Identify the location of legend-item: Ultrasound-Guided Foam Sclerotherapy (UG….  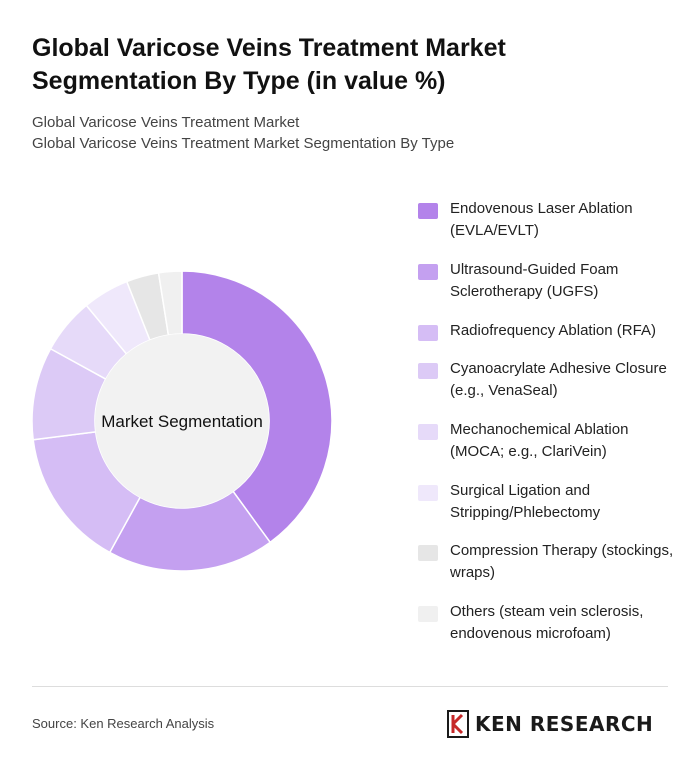
(553, 281).